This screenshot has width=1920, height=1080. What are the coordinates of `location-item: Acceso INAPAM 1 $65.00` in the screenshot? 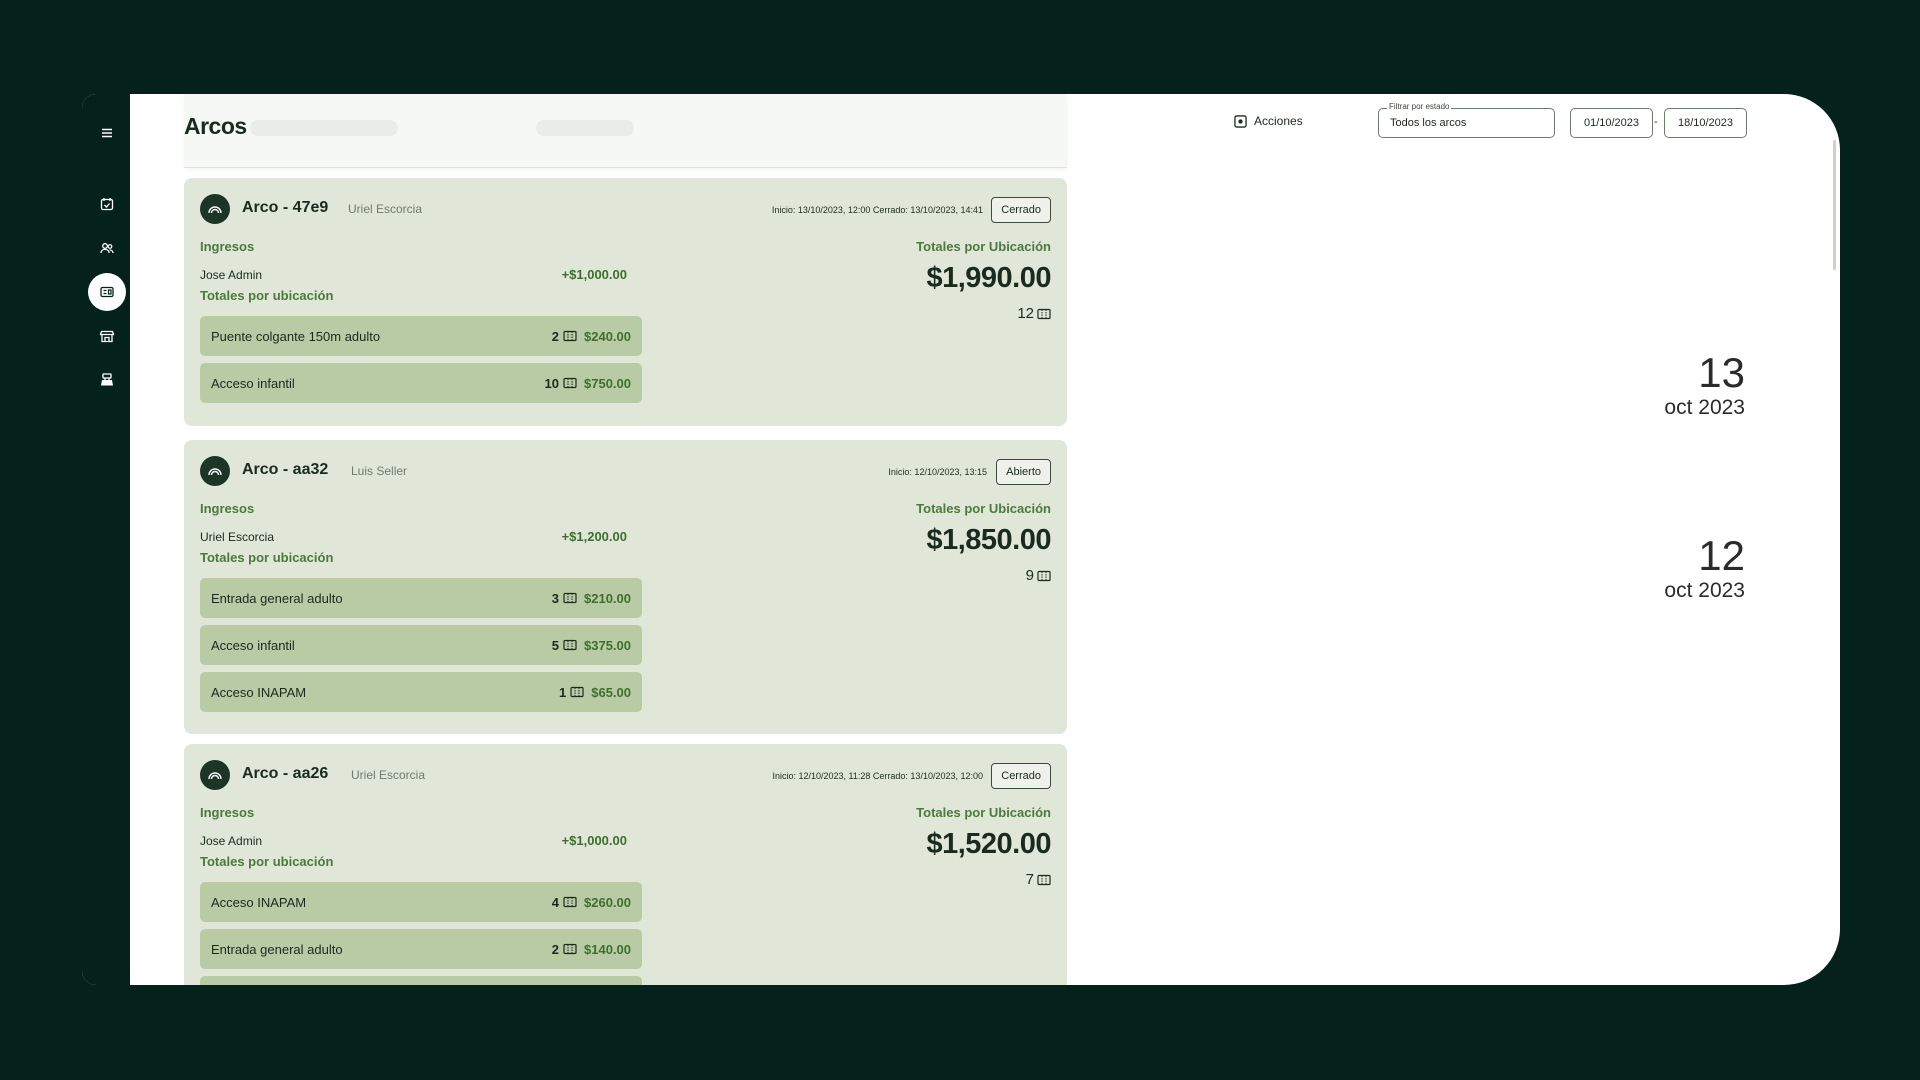 It's located at (421, 692).